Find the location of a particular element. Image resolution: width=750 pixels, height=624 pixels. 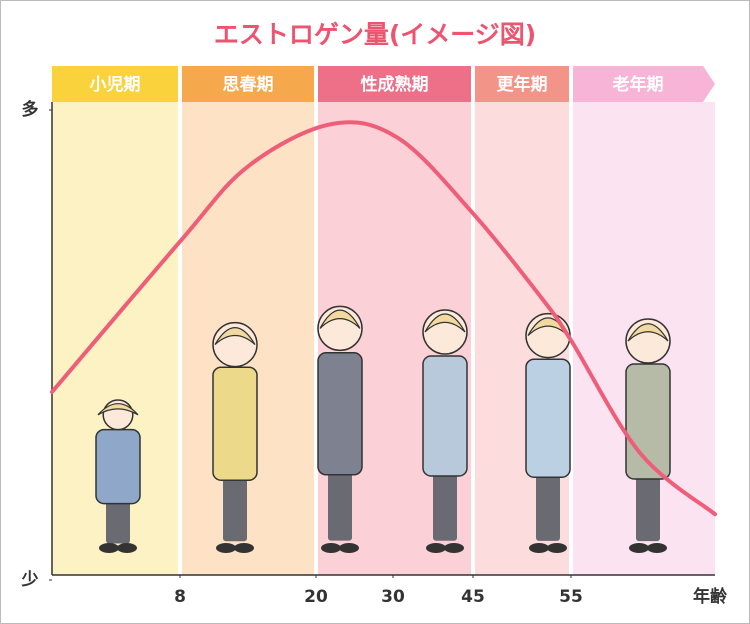

phase-label: 思春期 is located at coordinates (248, 84).